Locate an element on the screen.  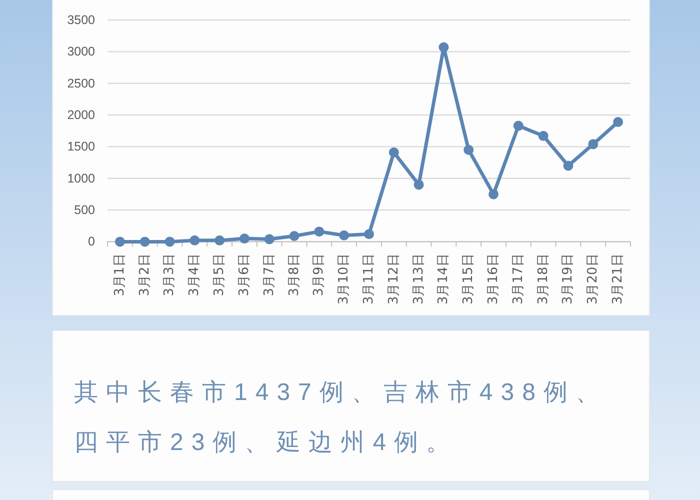
annotation: 其中长春市1437例、吉林市438例、四平市23例、延边州4例。 is located at coordinates (341, 418).